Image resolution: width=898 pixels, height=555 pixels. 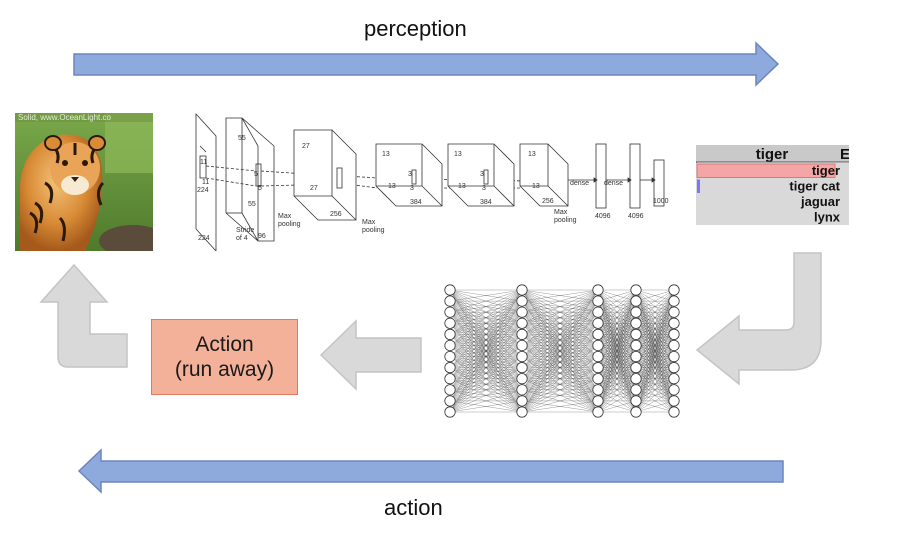 What do you see at coordinates (314, 188) in the screenshot?
I see `cnn-label-27b: 27` at bounding box center [314, 188].